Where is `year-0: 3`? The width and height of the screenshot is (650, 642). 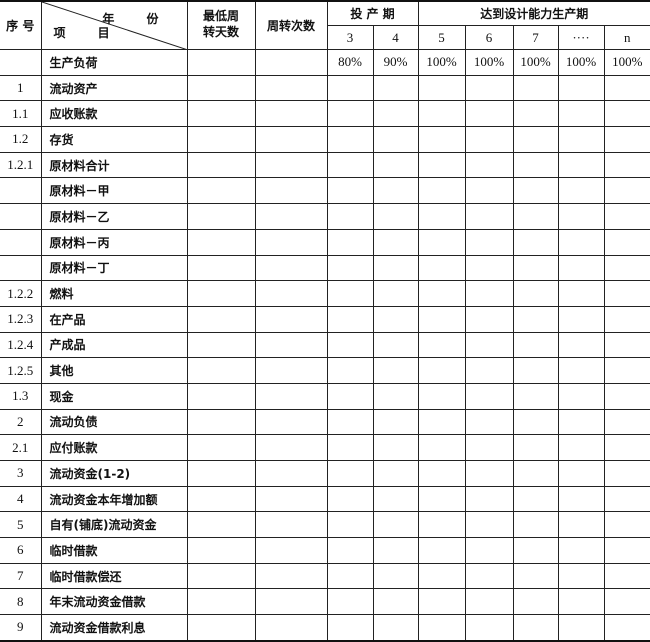
year-0: 3 is located at coordinates (350, 37).